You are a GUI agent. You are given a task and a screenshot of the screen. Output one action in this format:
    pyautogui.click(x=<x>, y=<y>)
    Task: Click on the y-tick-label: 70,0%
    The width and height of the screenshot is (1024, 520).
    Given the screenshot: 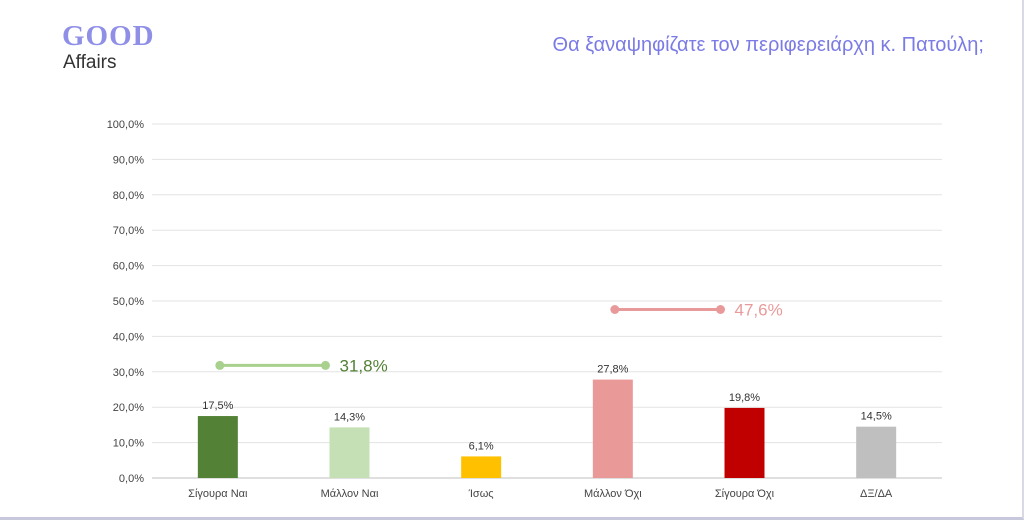 What is the action you would take?
    pyautogui.click(x=128, y=231)
    